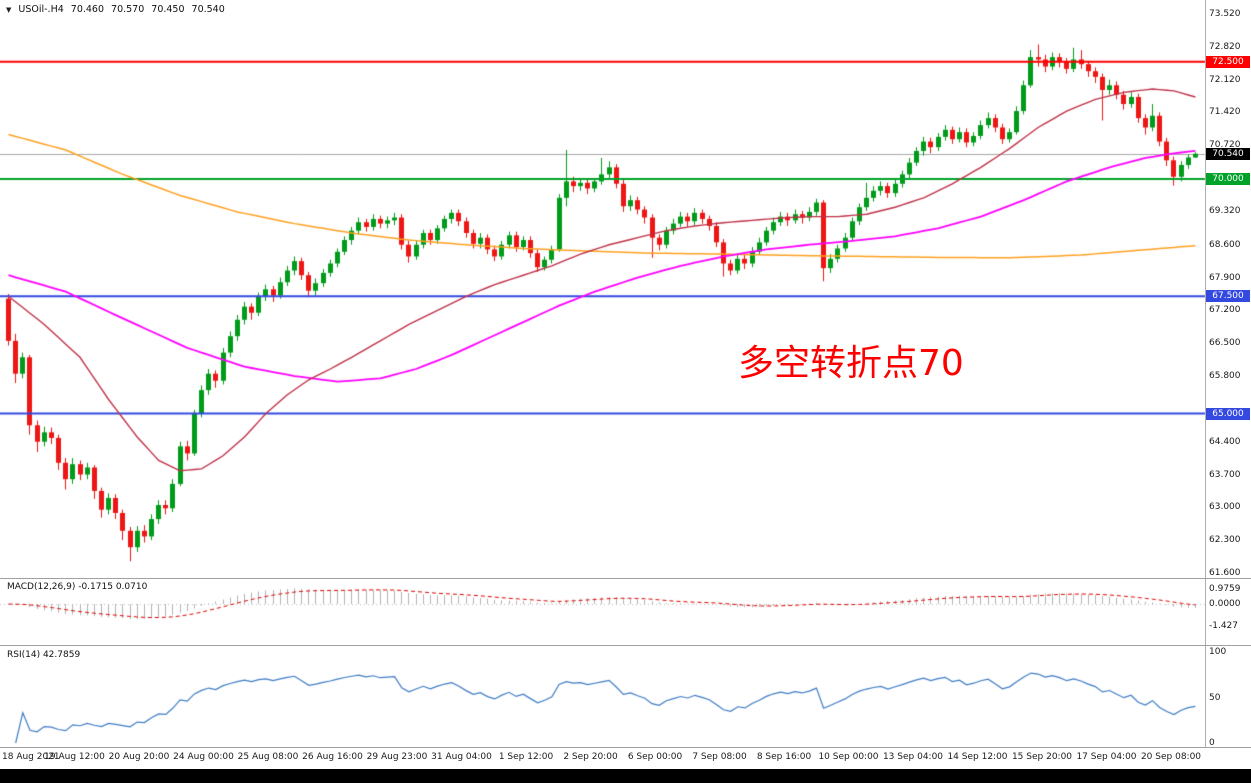 This screenshot has height=783, width=1251. Describe the element at coordinates (655, 757) in the screenshot. I see `time-tick-label: 6 Sep 00:00` at that location.